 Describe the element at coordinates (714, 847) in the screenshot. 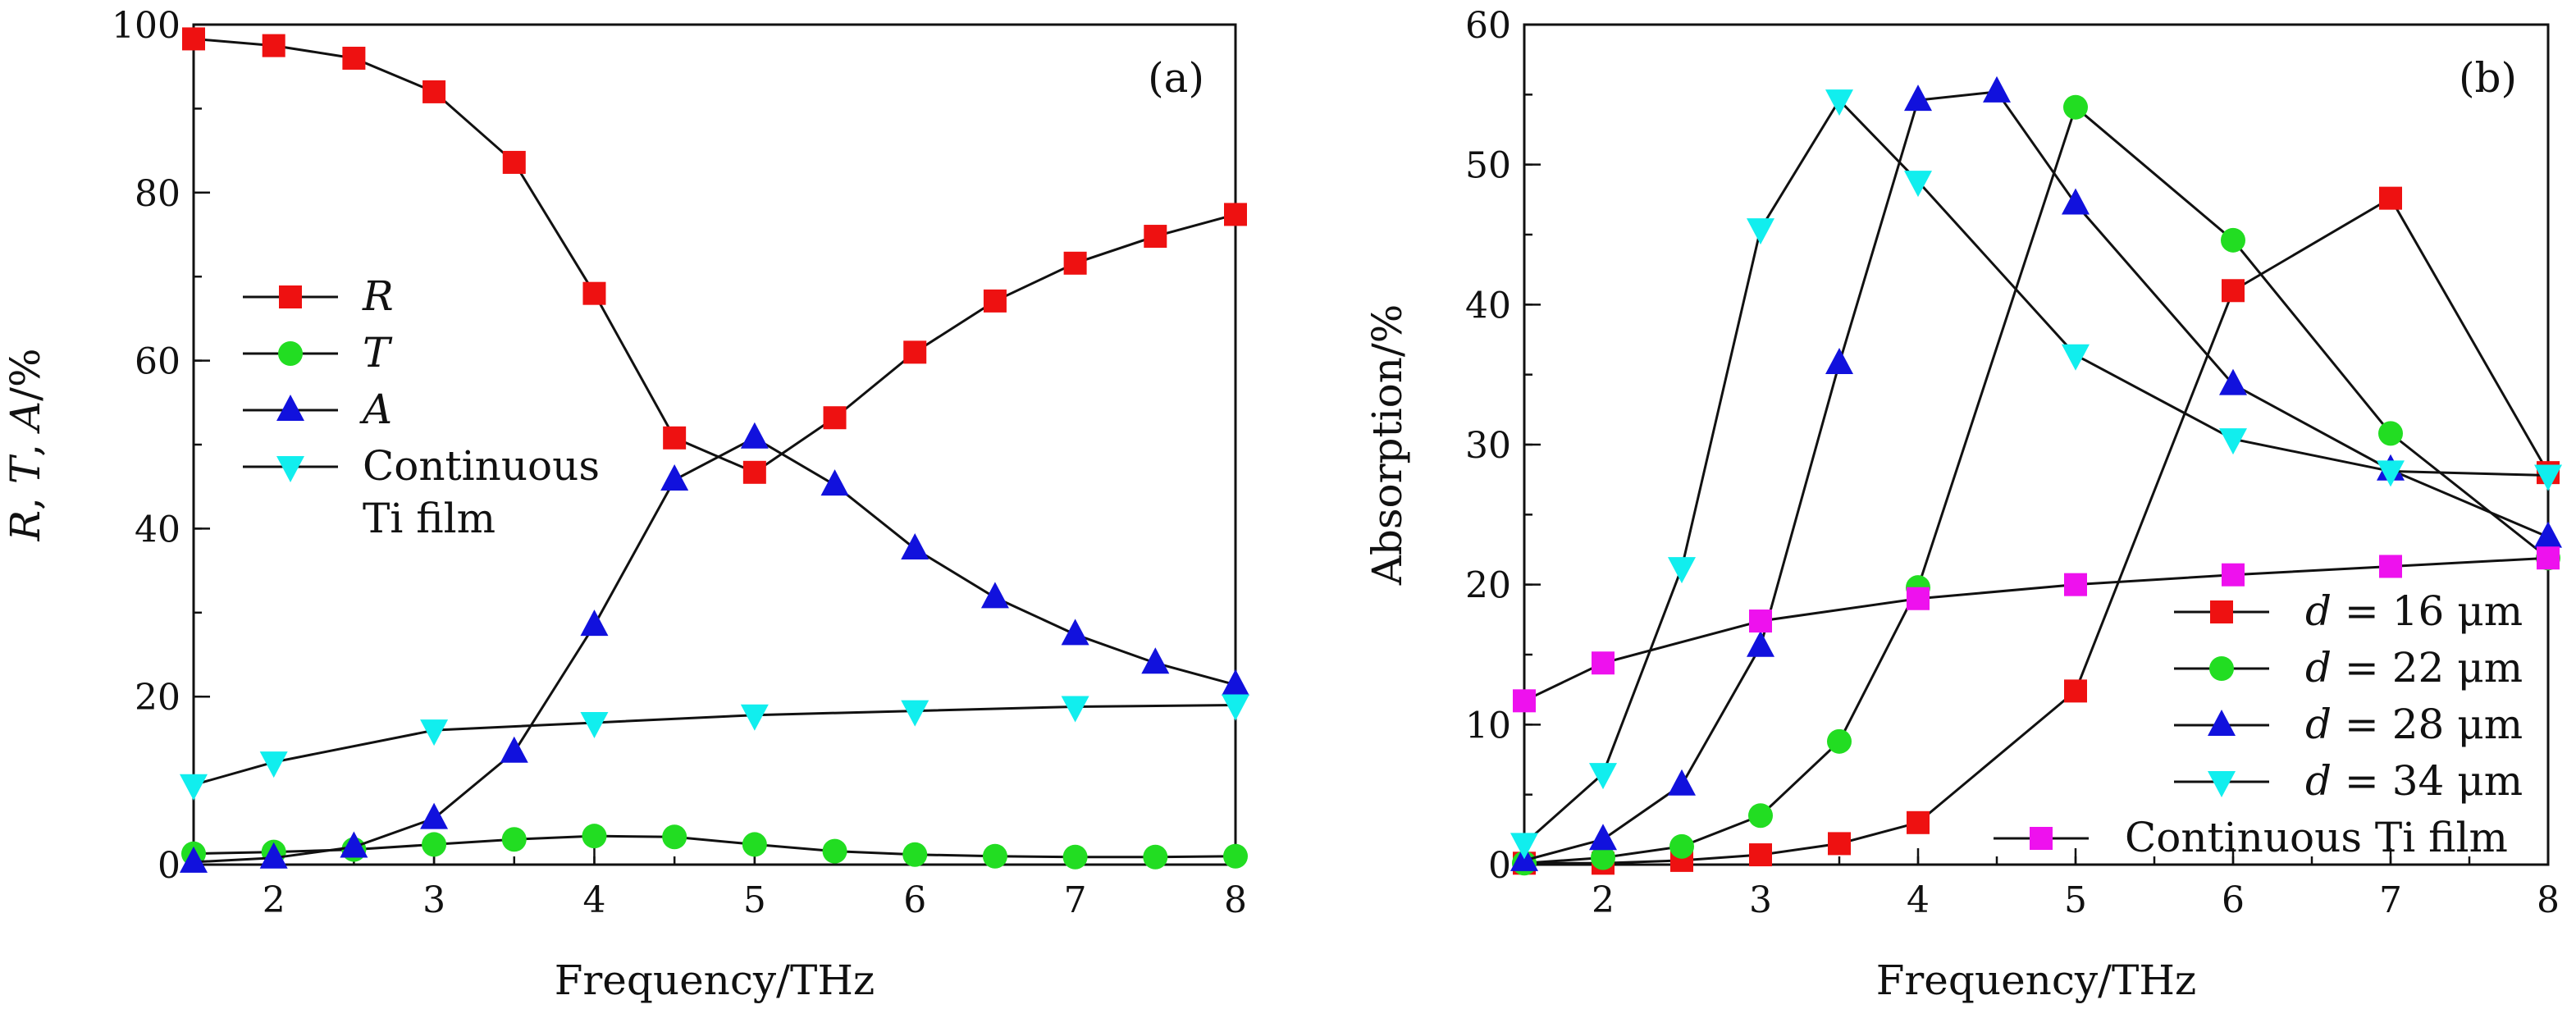

I see `series-line` at that location.